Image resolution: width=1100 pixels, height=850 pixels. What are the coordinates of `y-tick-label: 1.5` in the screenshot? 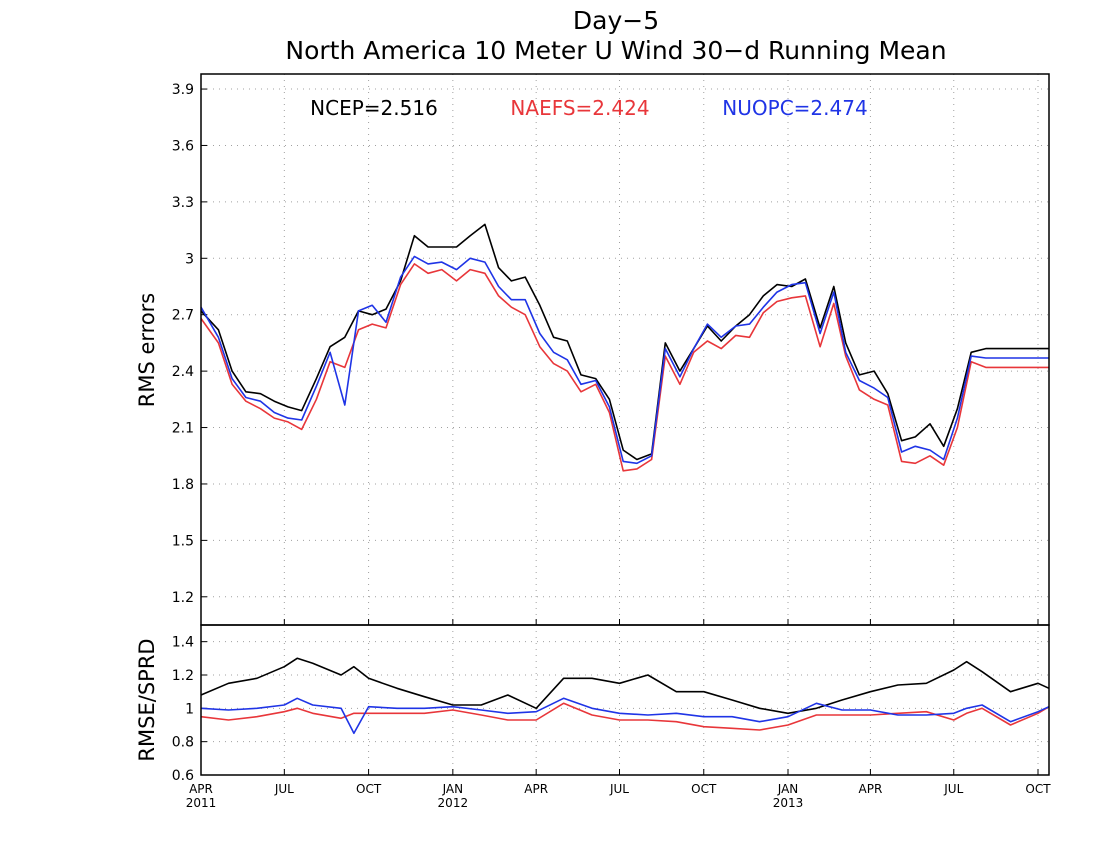 It's located at (183, 541).